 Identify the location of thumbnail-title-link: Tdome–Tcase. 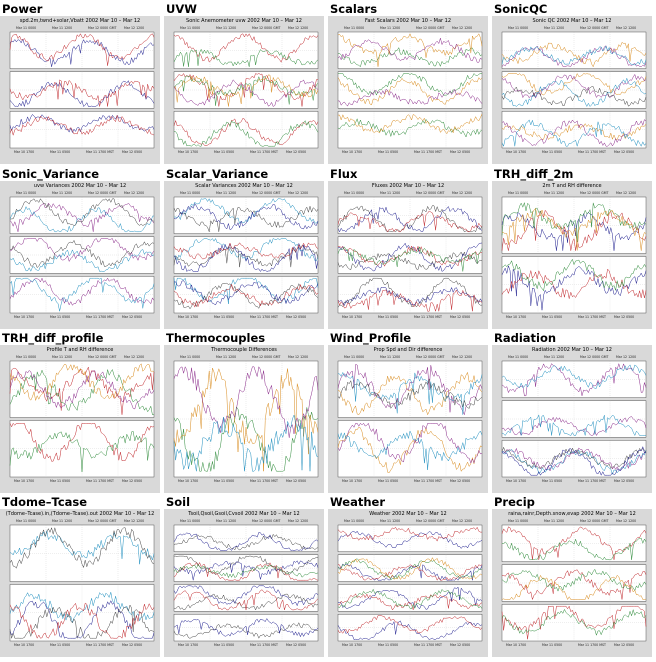
(45, 502).